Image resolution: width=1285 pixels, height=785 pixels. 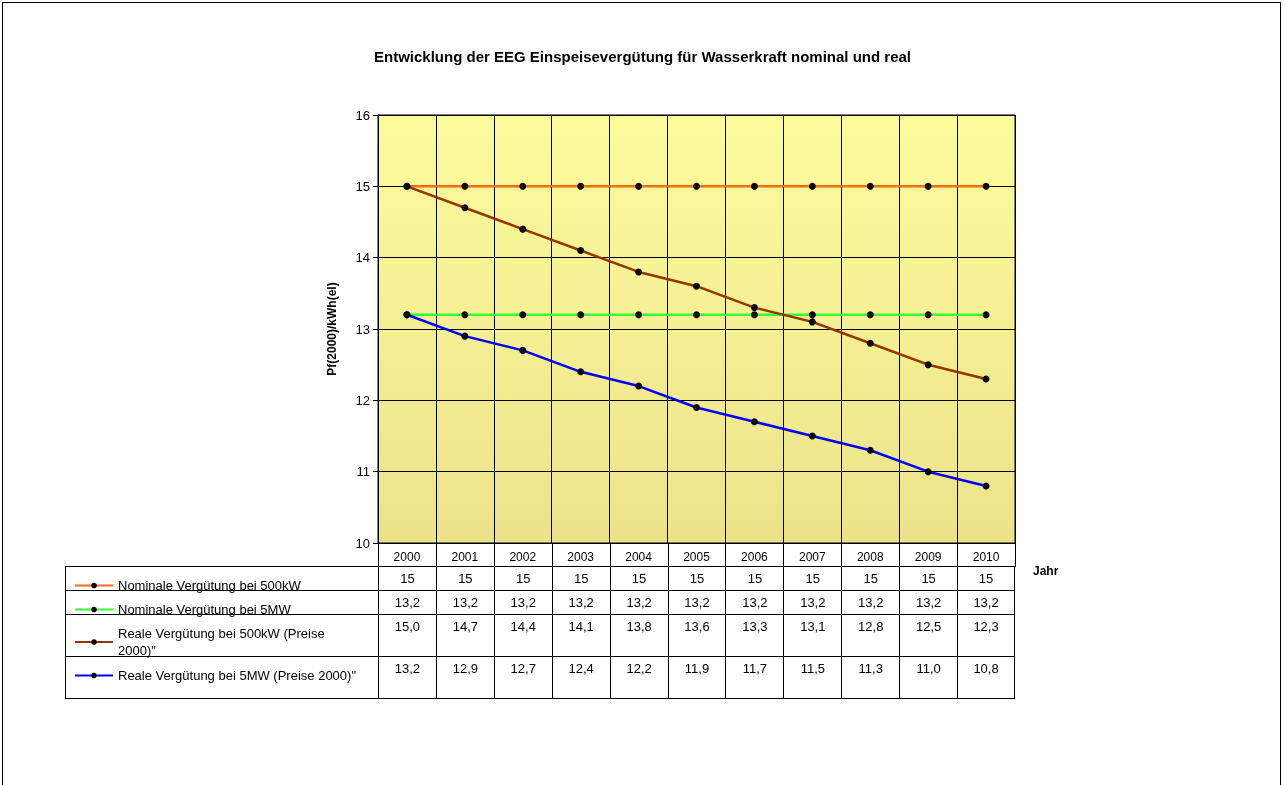 What do you see at coordinates (639, 557) in the screenshot?
I see `x-tick-label: 2004` at bounding box center [639, 557].